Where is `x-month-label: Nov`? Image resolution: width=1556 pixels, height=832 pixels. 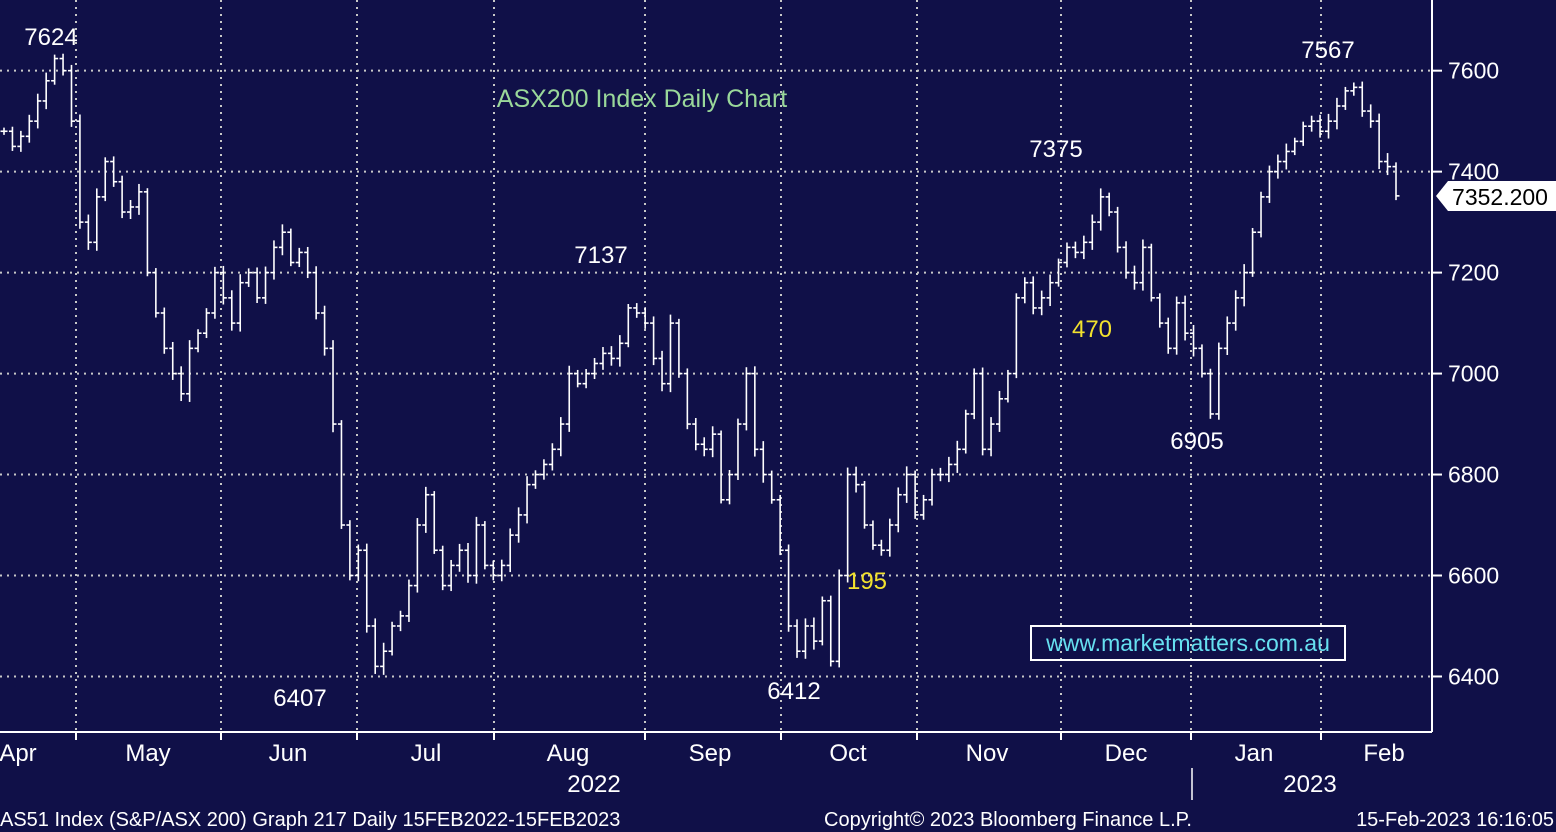
x-month-label: Nov is located at coordinates (987, 753).